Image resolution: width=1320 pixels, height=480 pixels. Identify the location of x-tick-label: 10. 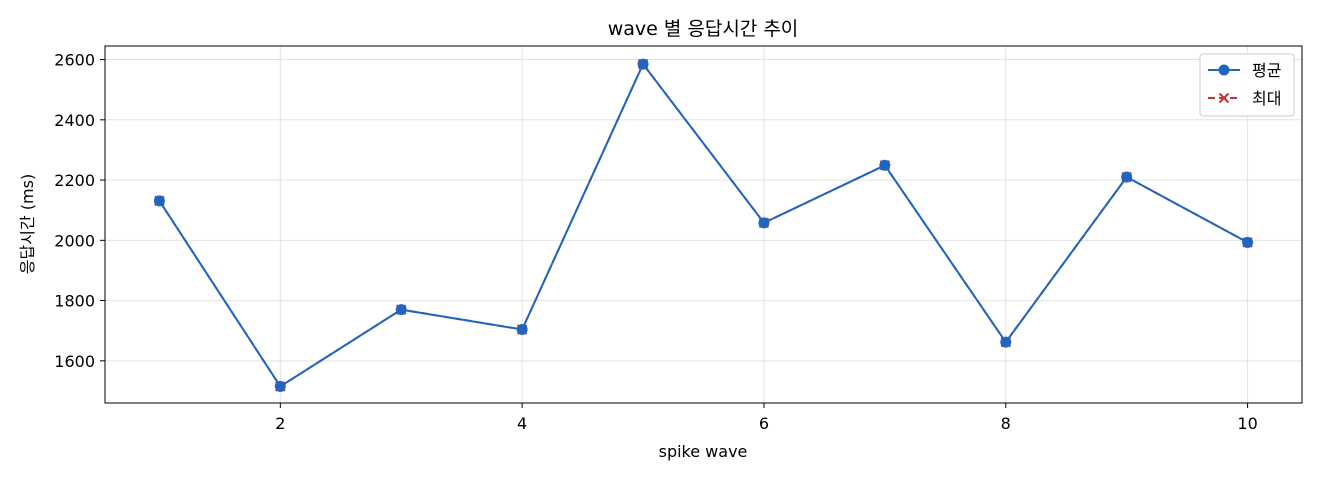
(1247, 423).